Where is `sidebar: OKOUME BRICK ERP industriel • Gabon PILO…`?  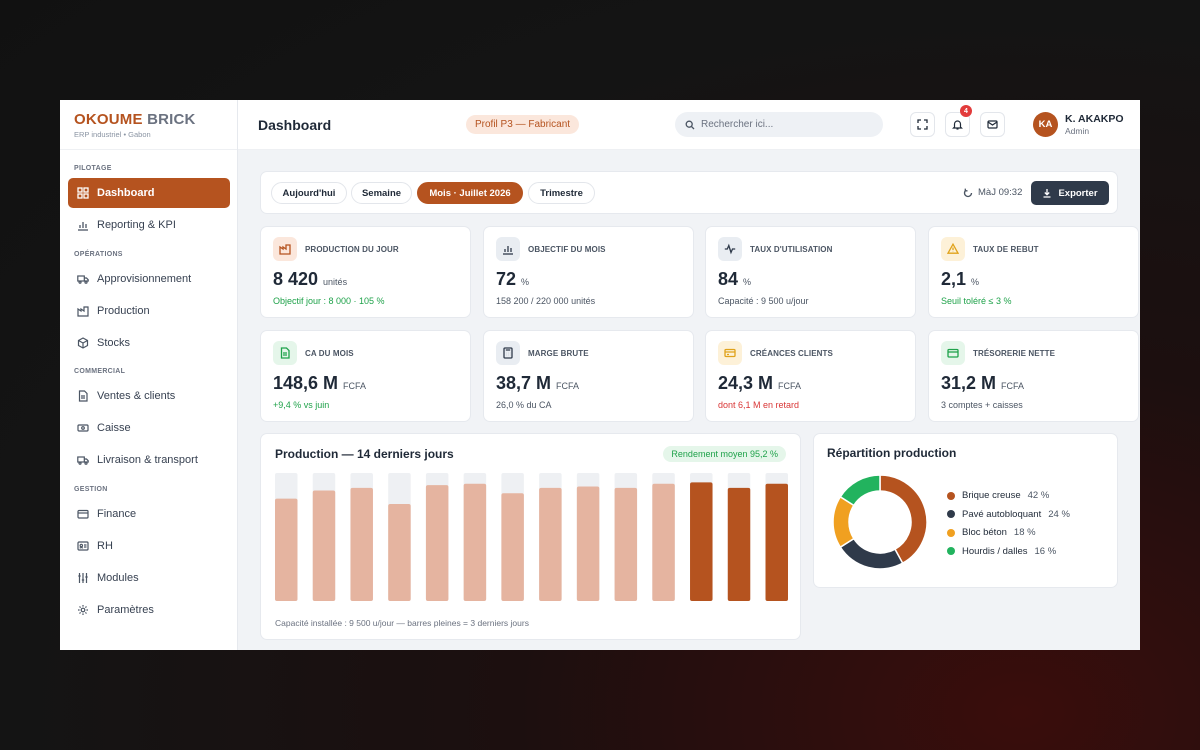
sidebar: OKOUME BRICK ERP industriel • Gabon PILO… is located at coordinates (149, 375).